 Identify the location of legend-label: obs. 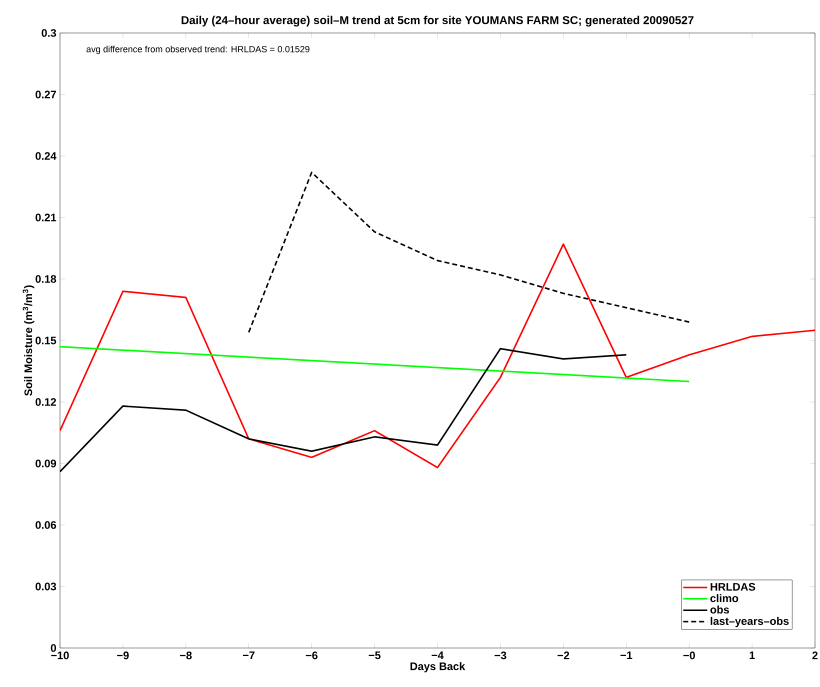
(719, 610).